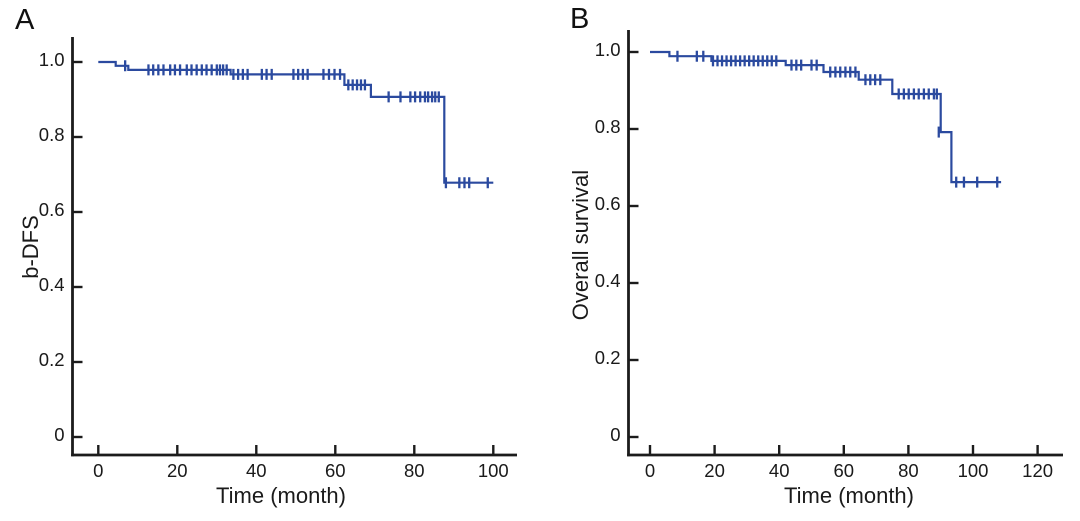  Describe the element at coordinates (849, 495) in the screenshot. I see `panel-b-x-axis-title: Time (month)` at that location.